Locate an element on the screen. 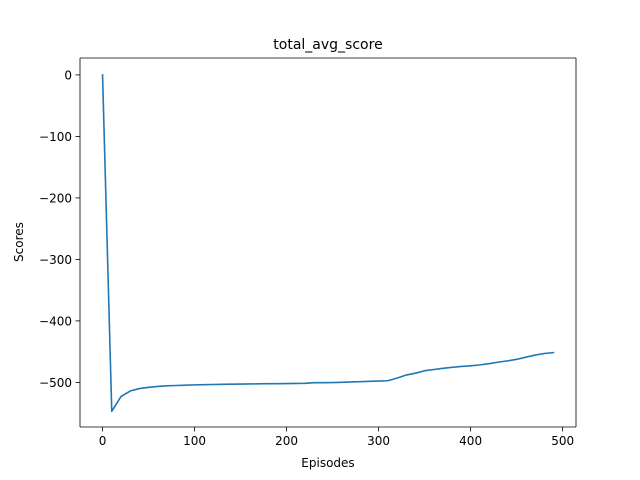 Image resolution: width=640 pixels, height=480 pixels. x-tick-label: 0 is located at coordinates (103, 441).